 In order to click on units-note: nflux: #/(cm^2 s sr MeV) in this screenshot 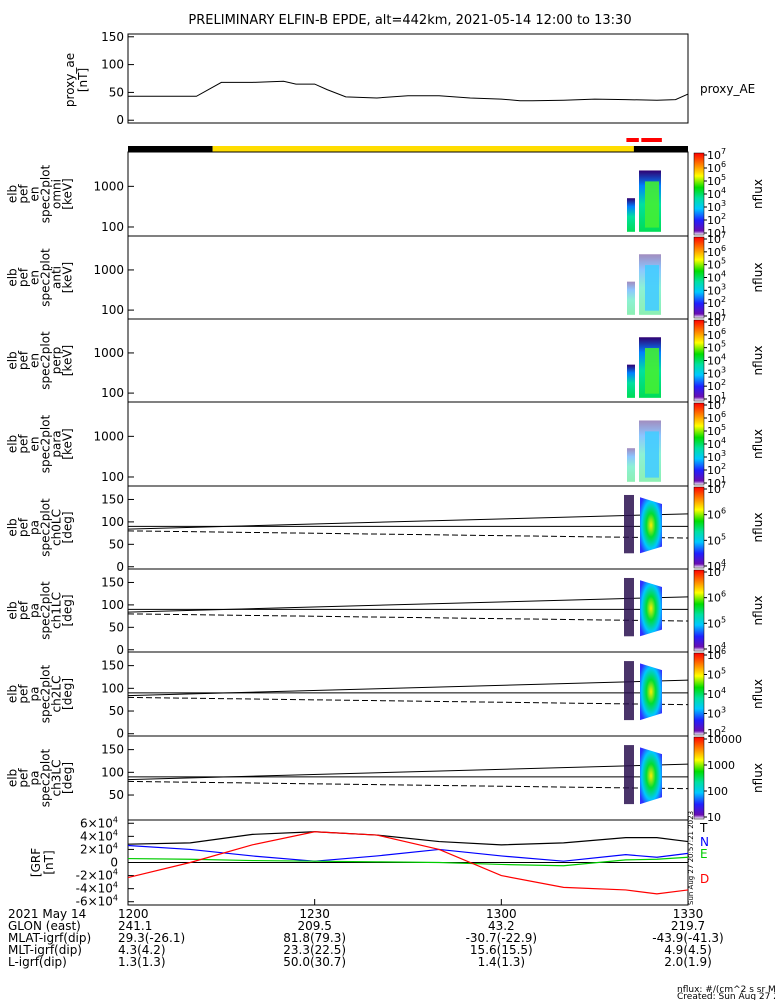, I will do `click(726, 990)`.